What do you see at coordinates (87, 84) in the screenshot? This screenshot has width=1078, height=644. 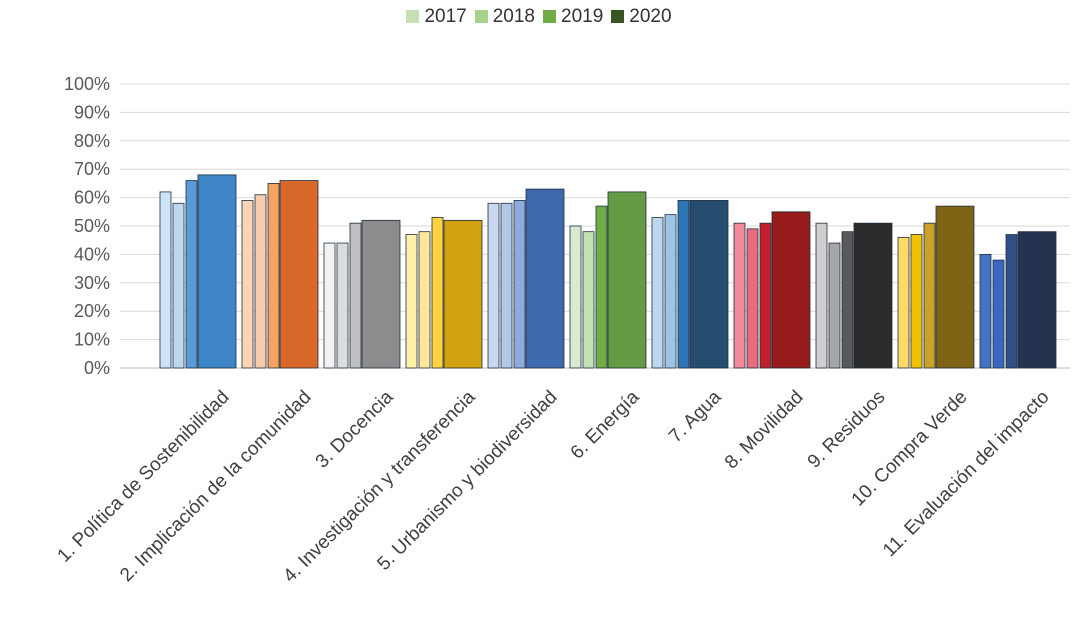 I see `y-tick-label: 100%` at bounding box center [87, 84].